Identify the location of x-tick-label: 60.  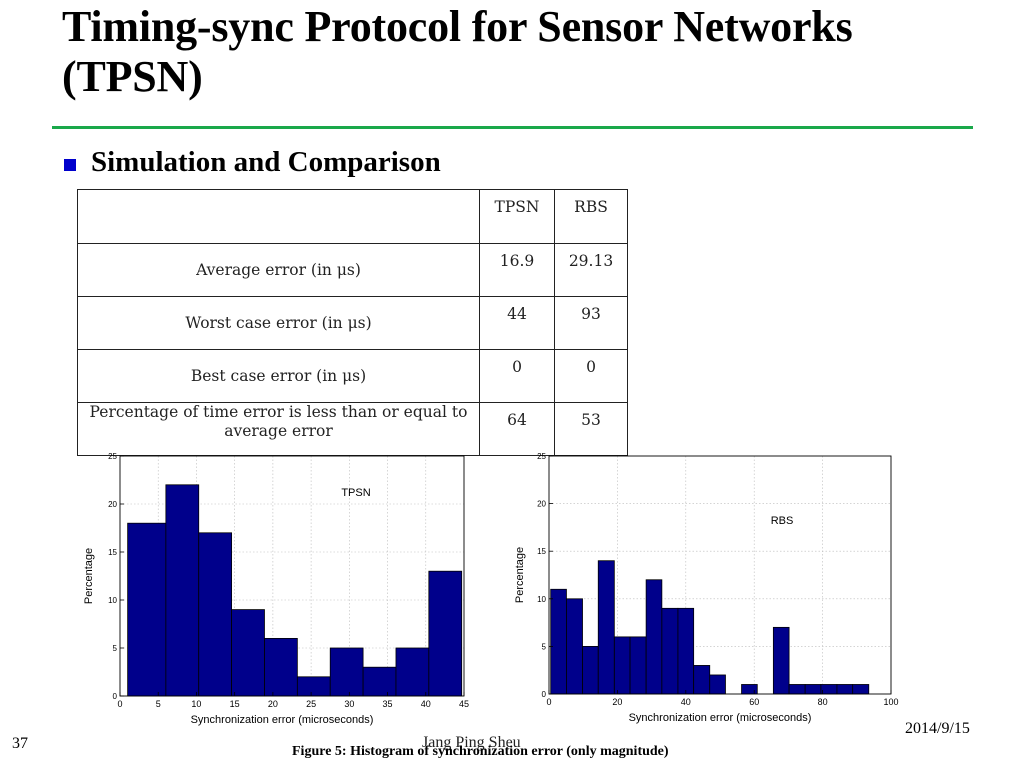
(754, 702).